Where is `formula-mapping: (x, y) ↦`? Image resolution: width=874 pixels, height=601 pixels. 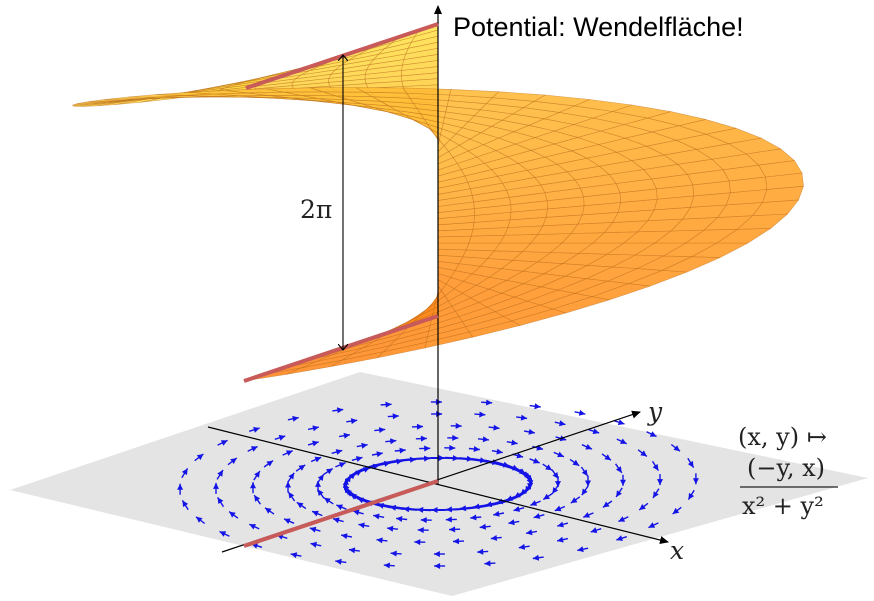
formula-mapping: (x, y) ↦ is located at coordinates (782, 437).